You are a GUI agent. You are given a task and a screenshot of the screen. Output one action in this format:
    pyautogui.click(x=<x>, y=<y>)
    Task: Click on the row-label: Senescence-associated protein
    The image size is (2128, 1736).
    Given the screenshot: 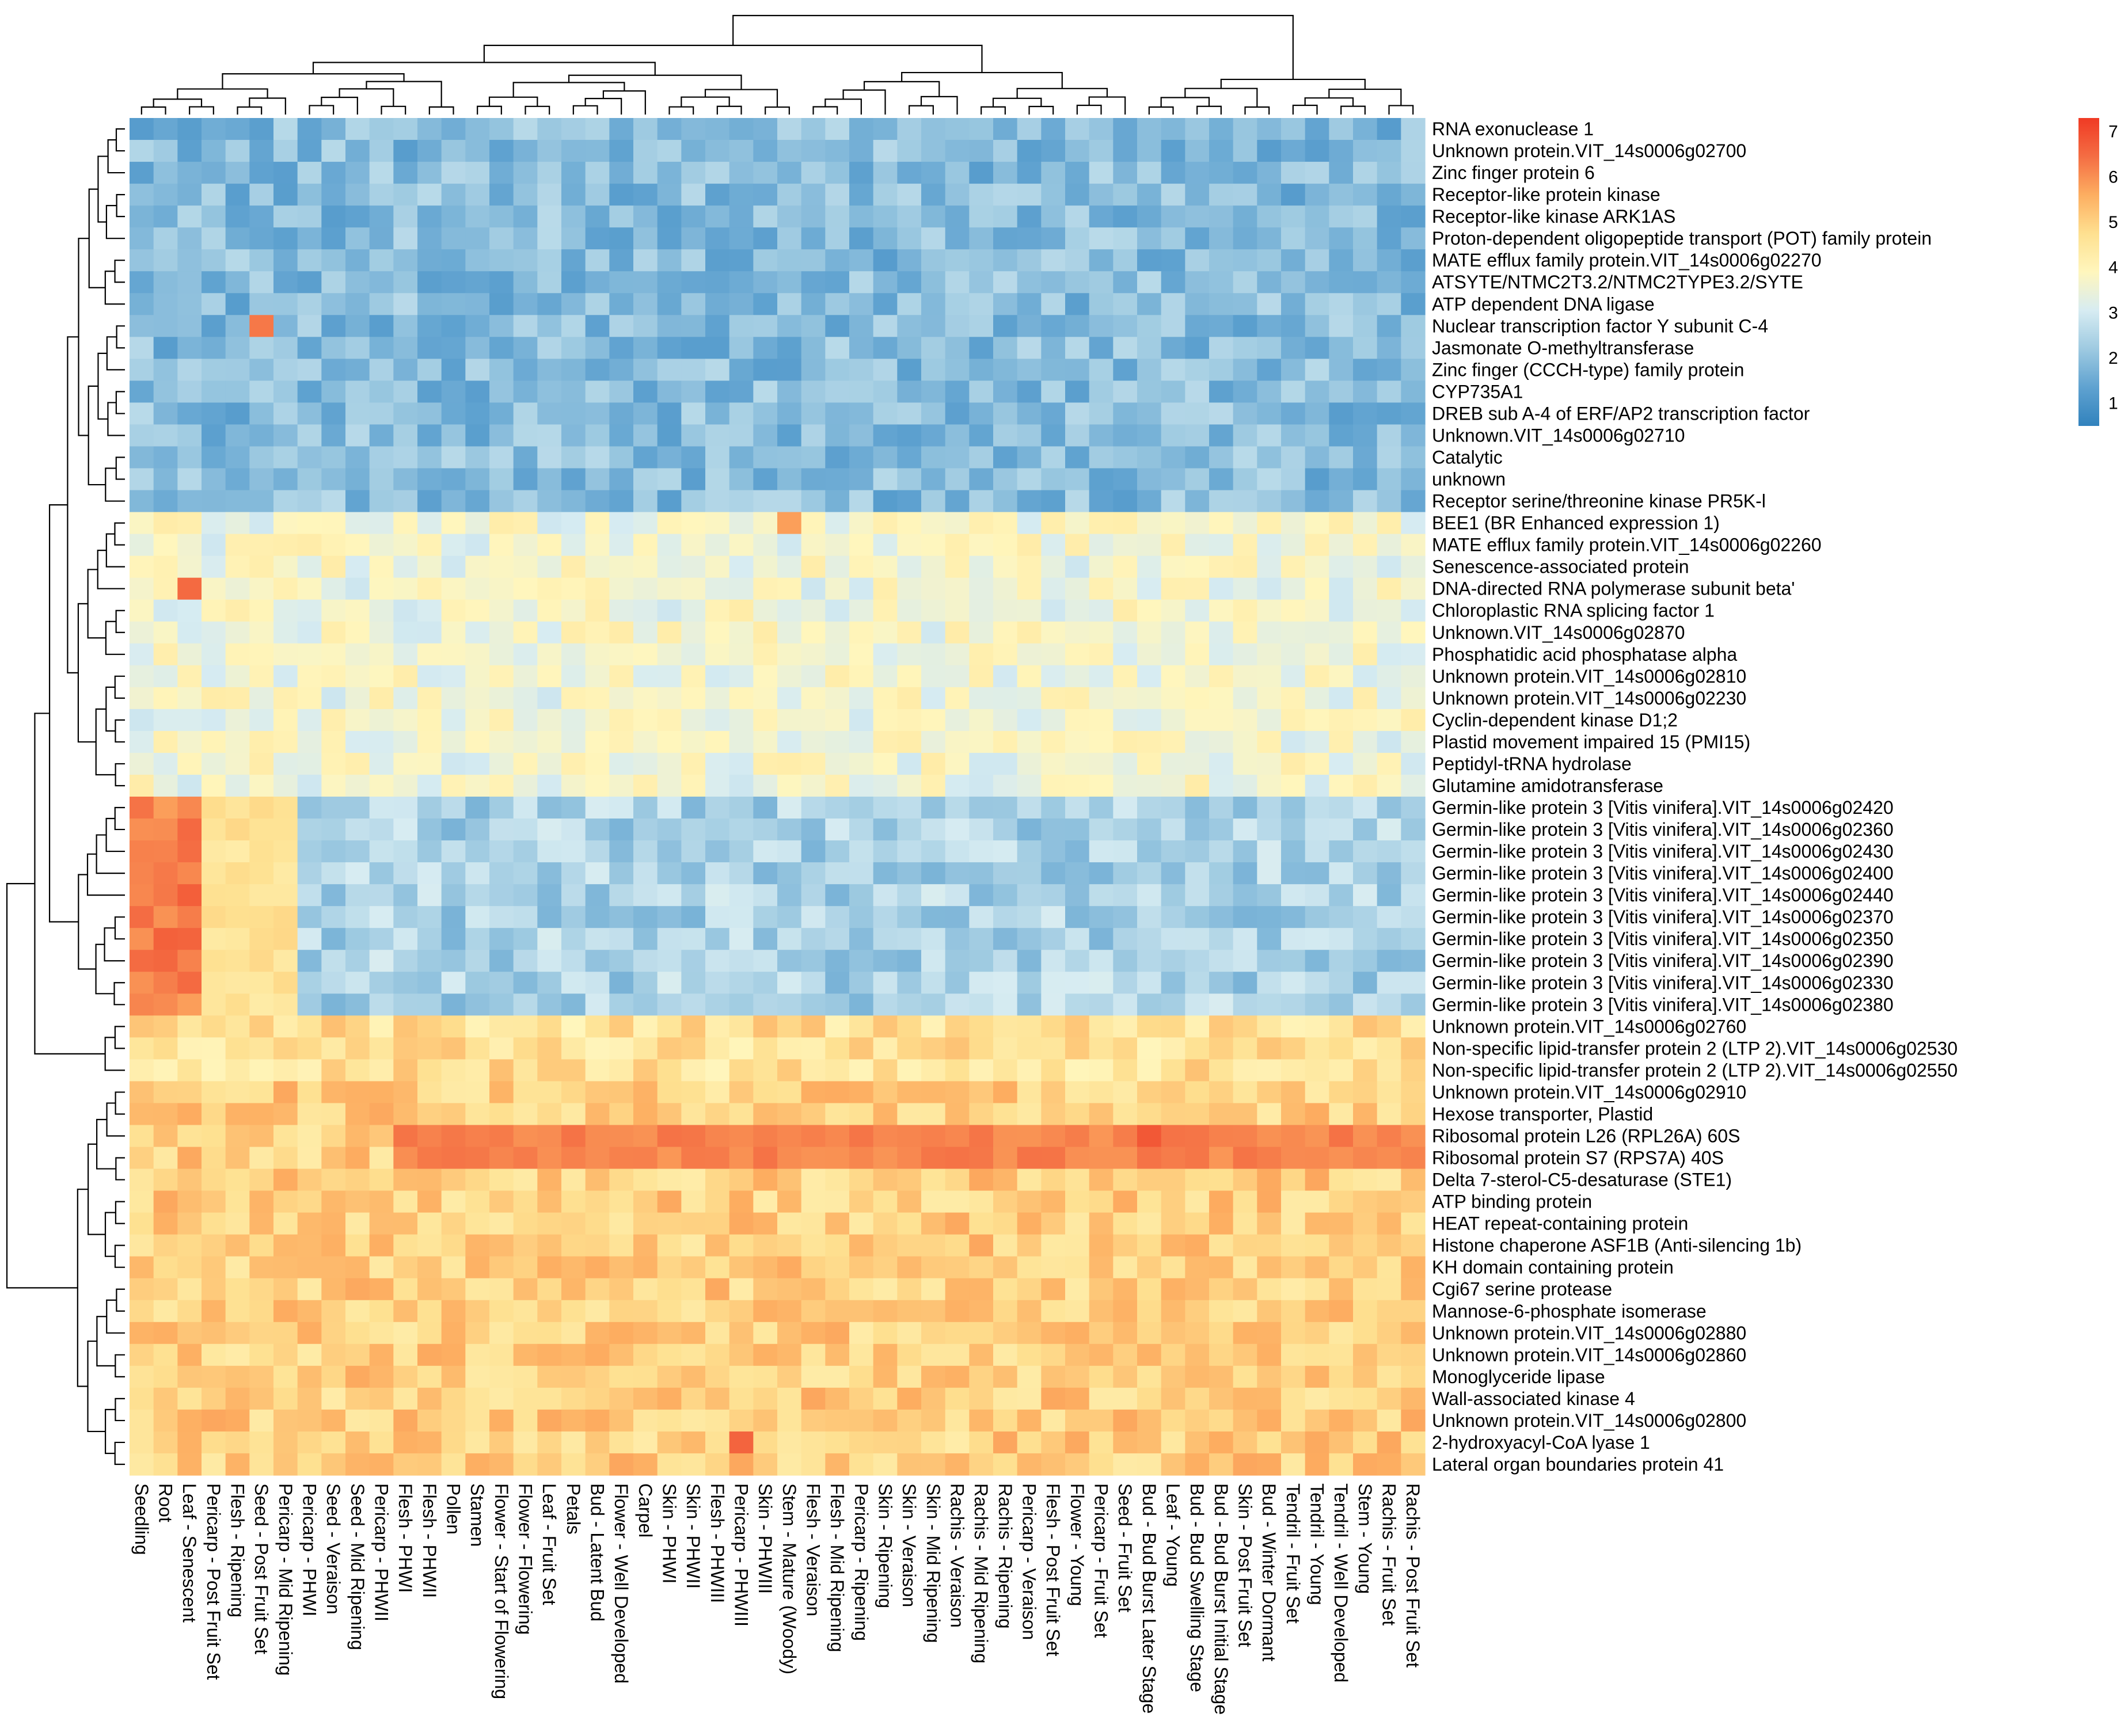 What is the action you would take?
    pyautogui.click(x=1561, y=567)
    